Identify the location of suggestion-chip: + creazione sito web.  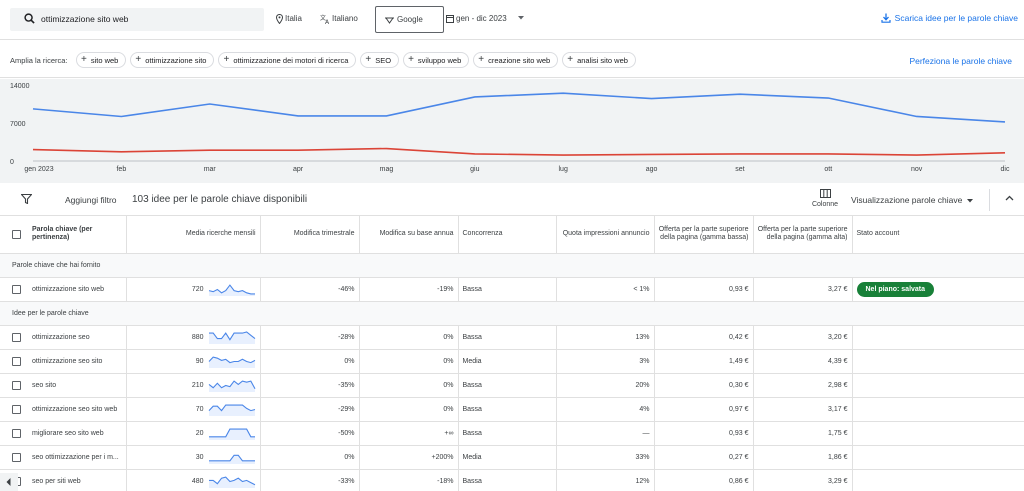
(516, 60).